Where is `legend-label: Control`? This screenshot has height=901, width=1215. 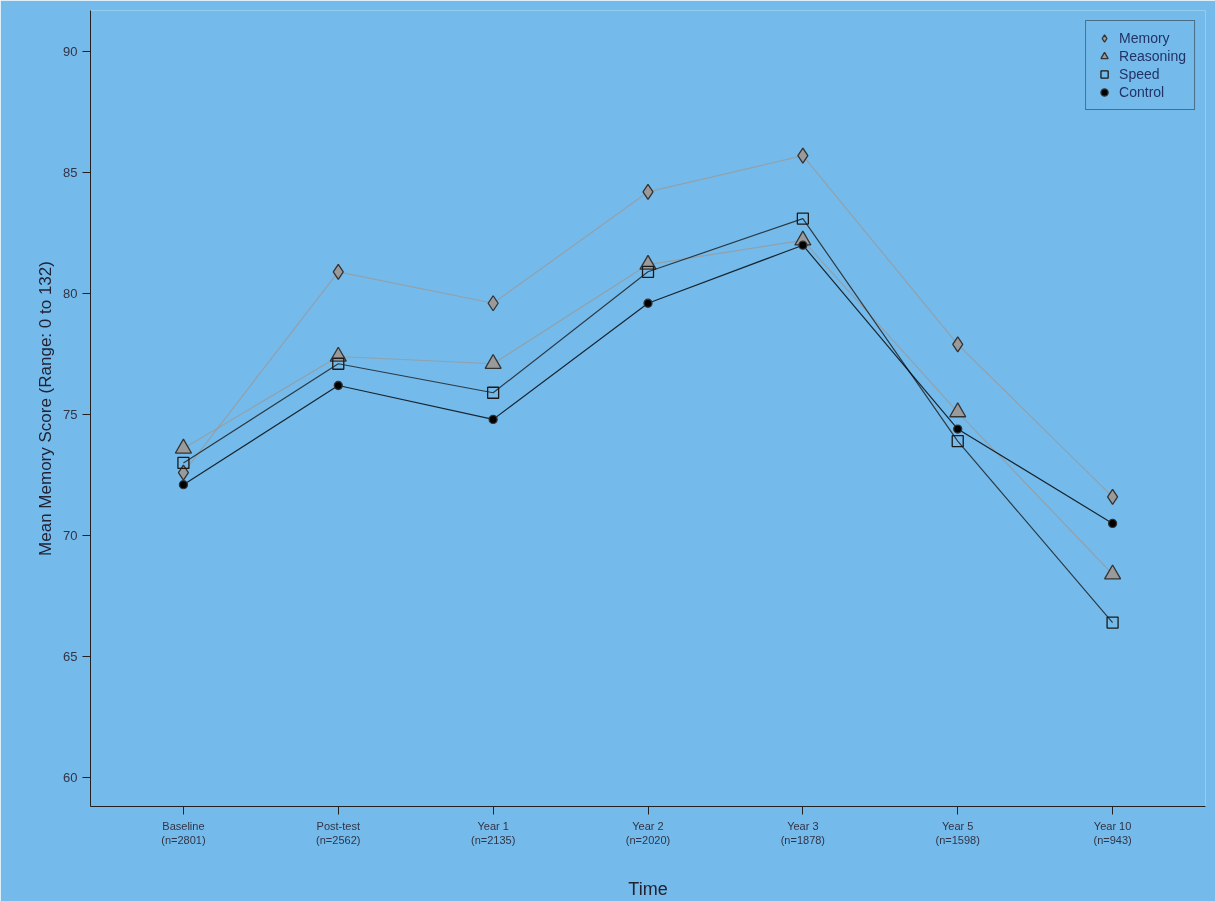 legend-label: Control is located at coordinates (1142, 92).